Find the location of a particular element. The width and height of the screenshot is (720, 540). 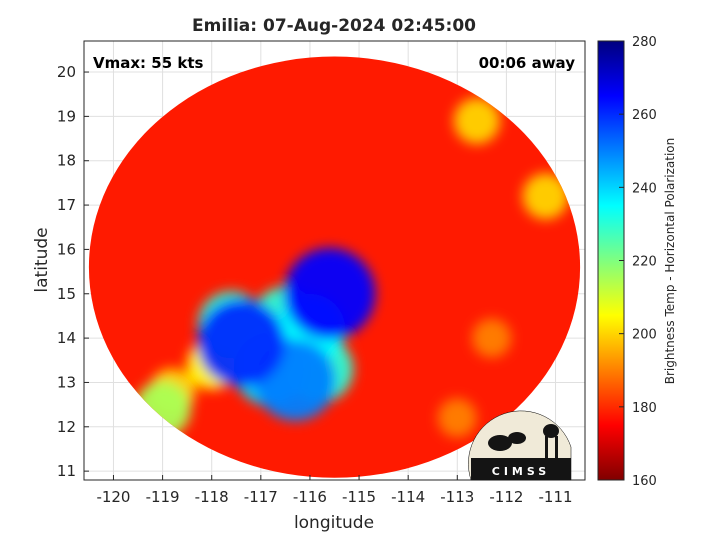

x-tick-label: -111 is located at coordinates (556, 497).